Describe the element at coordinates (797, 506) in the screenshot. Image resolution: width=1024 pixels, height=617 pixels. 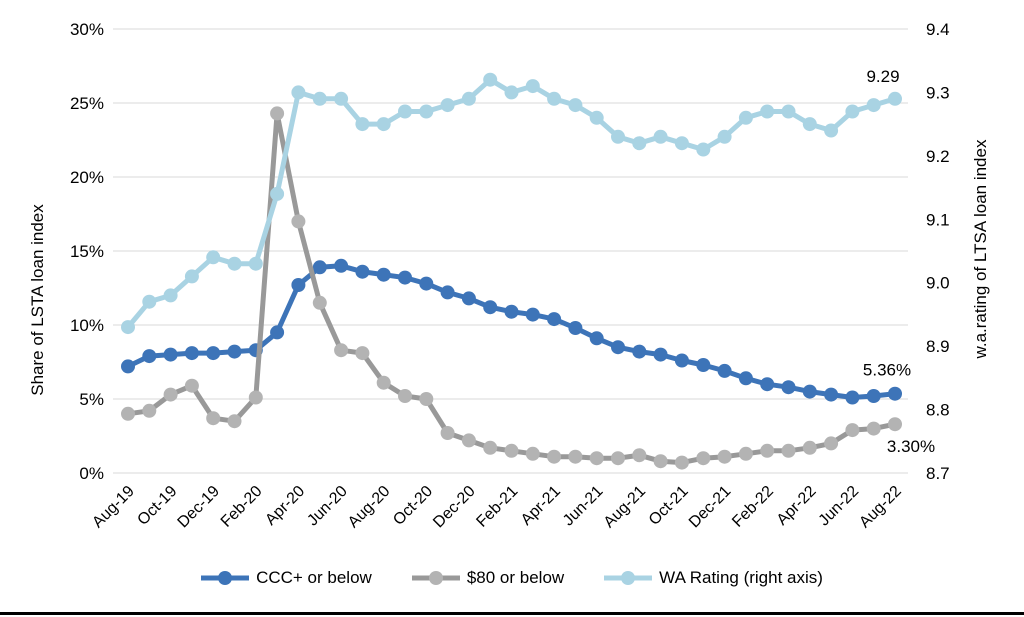
I see `x-axis-tick-label: Apr-22` at that location.